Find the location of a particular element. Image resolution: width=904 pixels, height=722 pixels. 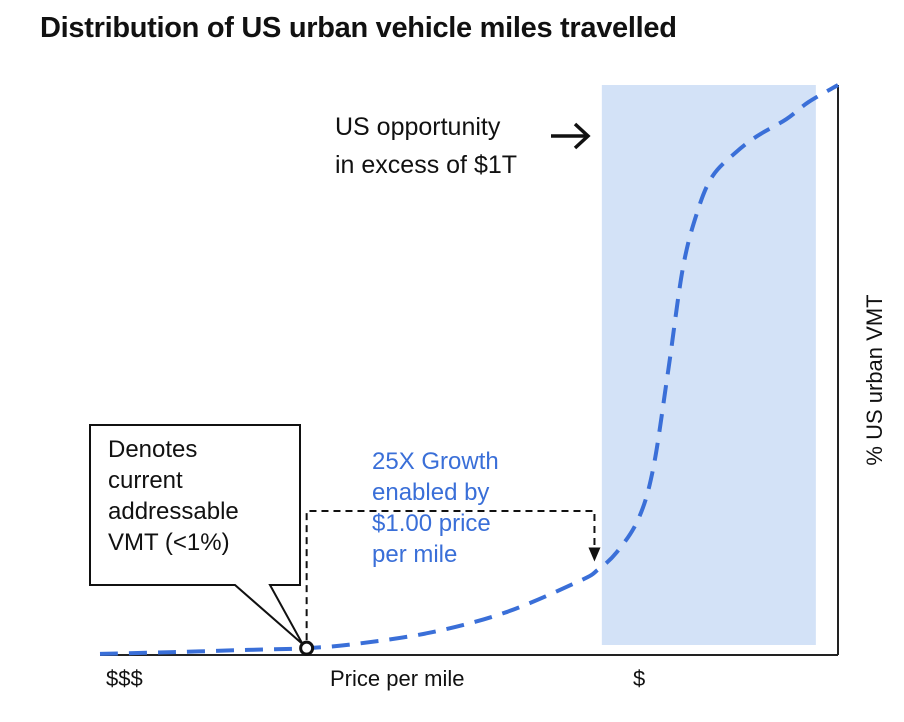

callout-box-outline is located at coordinates (196, 534).